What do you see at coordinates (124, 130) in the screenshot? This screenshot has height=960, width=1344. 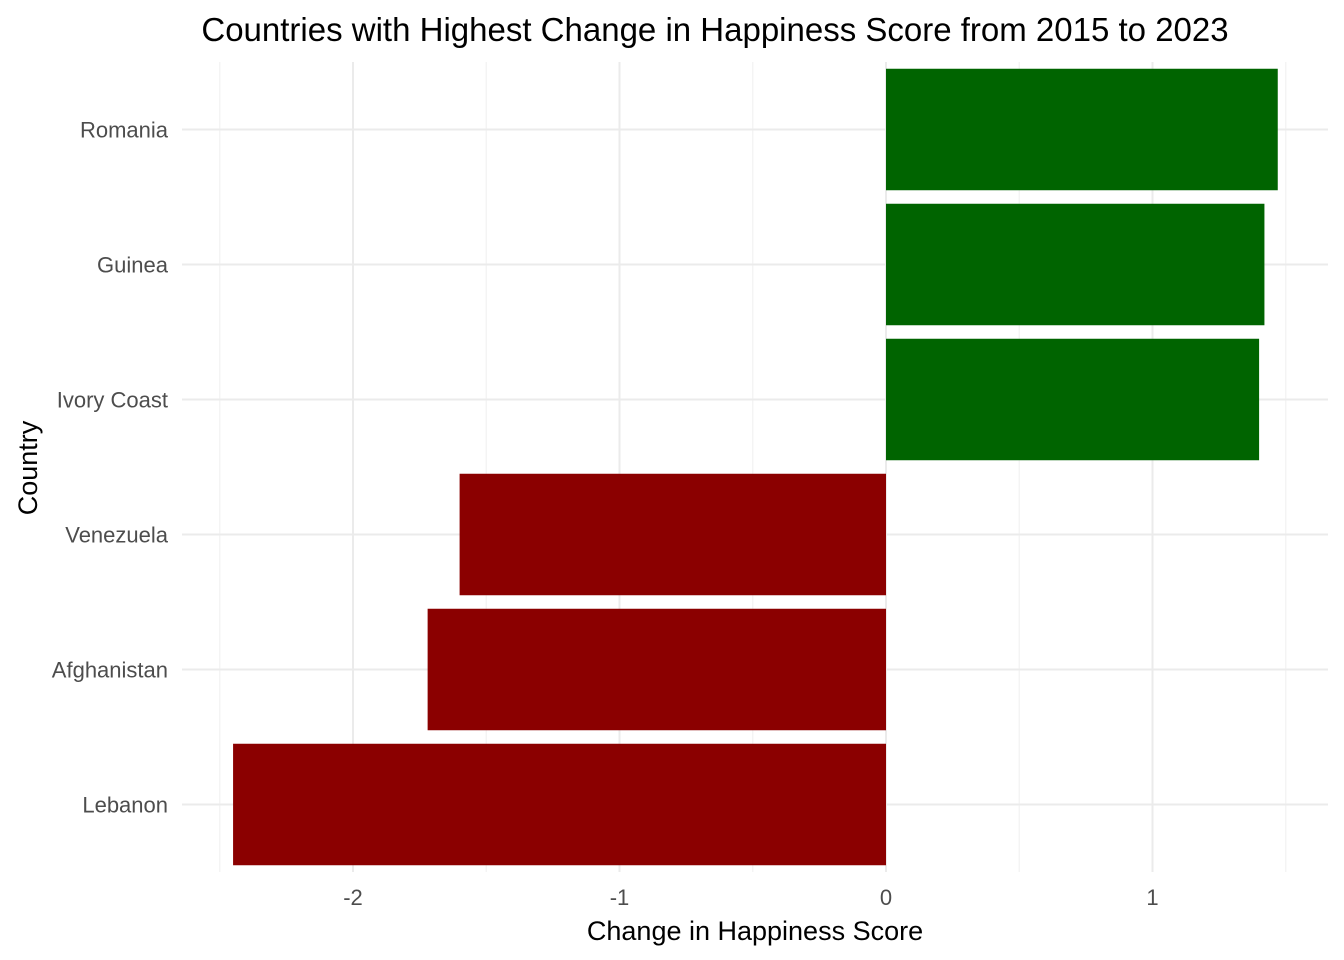 I see `y-tick-label: Romania` at bounding box center [124, 130].